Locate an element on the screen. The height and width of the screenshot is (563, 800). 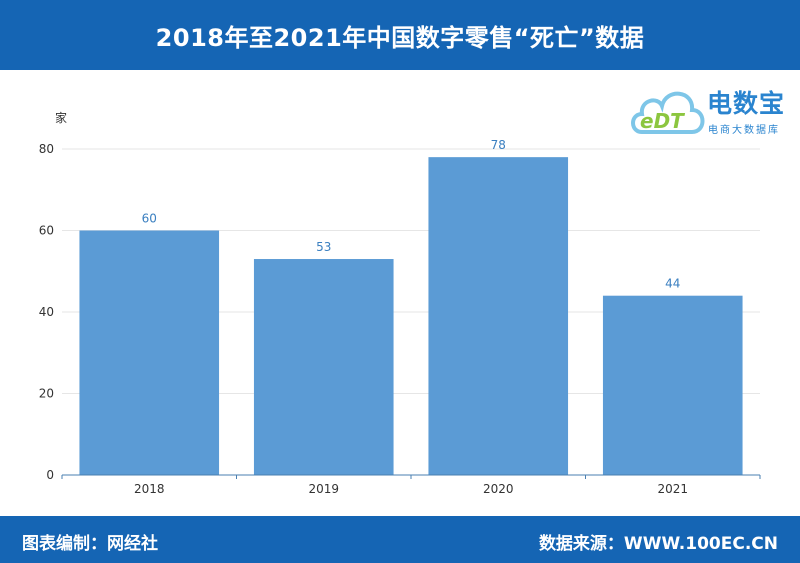
logo-brand: 电数宝 is located at coordinates (746, 103).